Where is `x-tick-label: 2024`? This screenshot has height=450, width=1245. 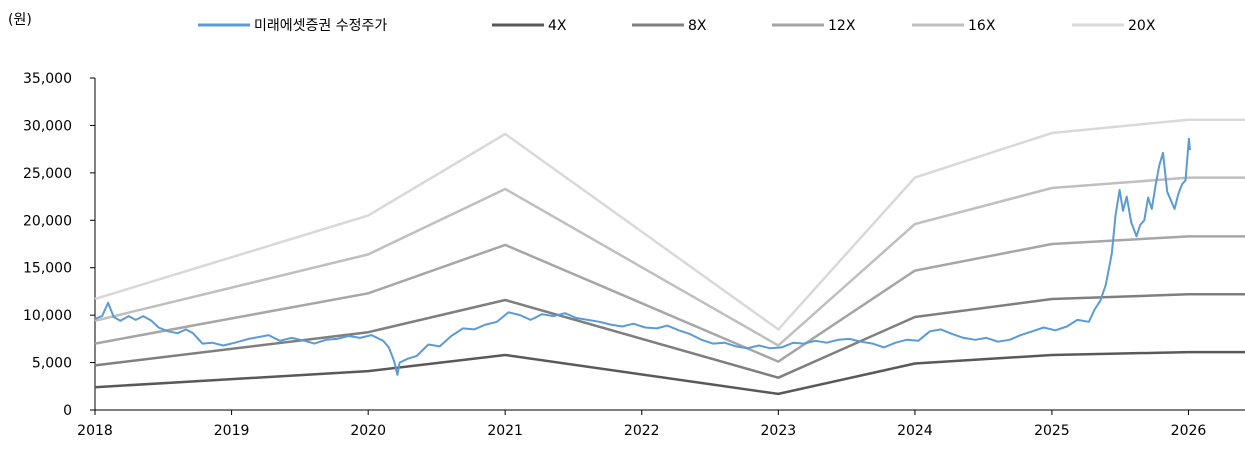 x-tick-label: 2024 is located at coordinates (915, 431).